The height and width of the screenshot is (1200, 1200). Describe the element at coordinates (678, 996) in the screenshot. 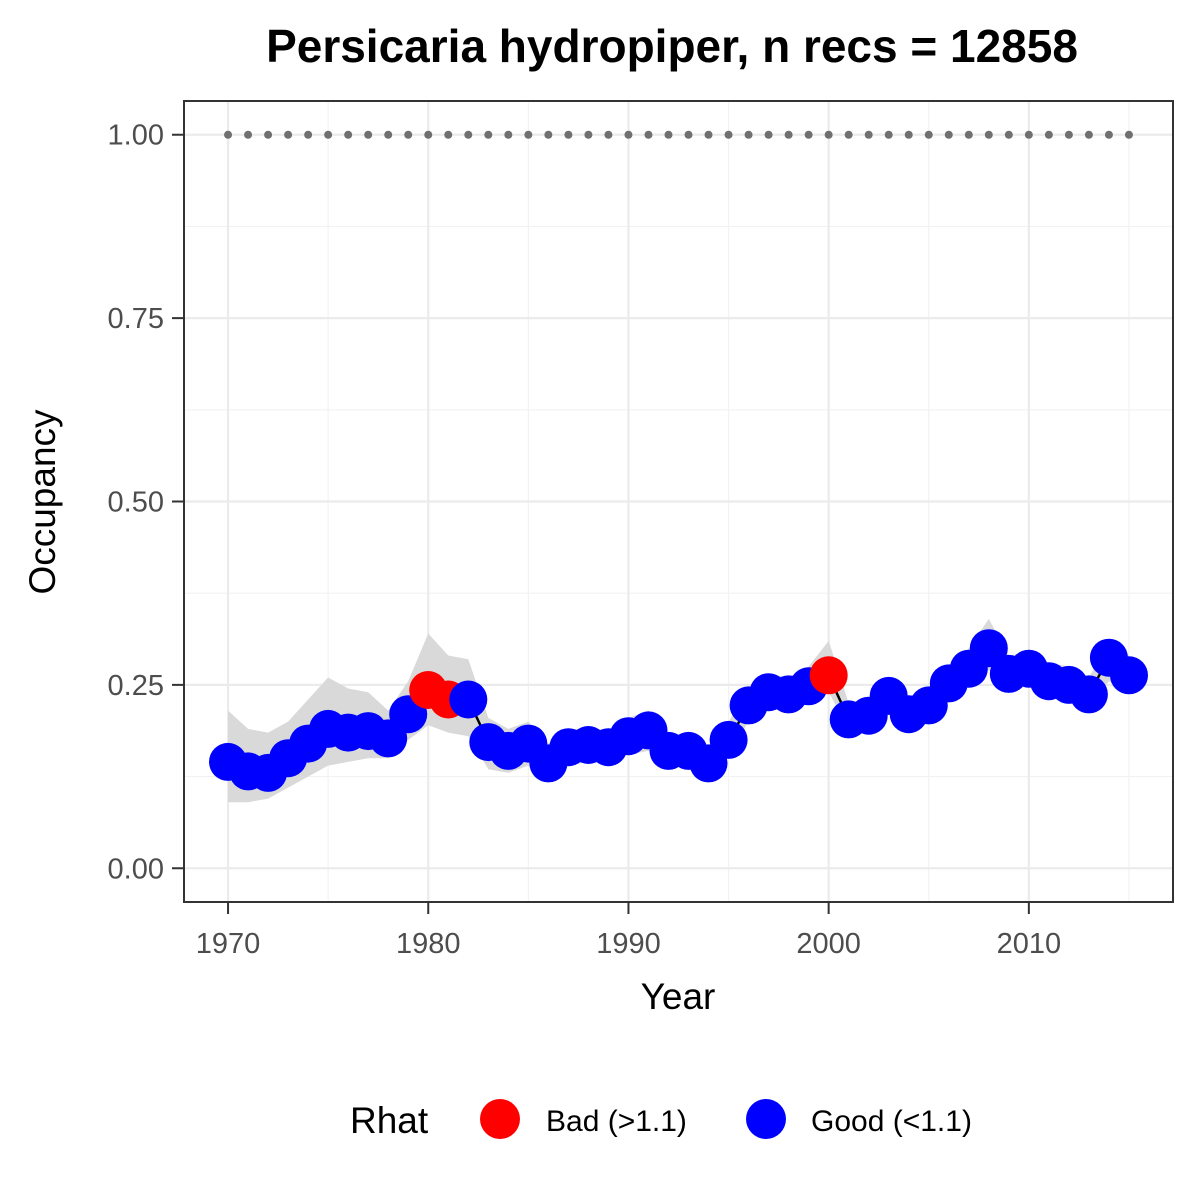

I see `x-axis-title: Year` at that location.